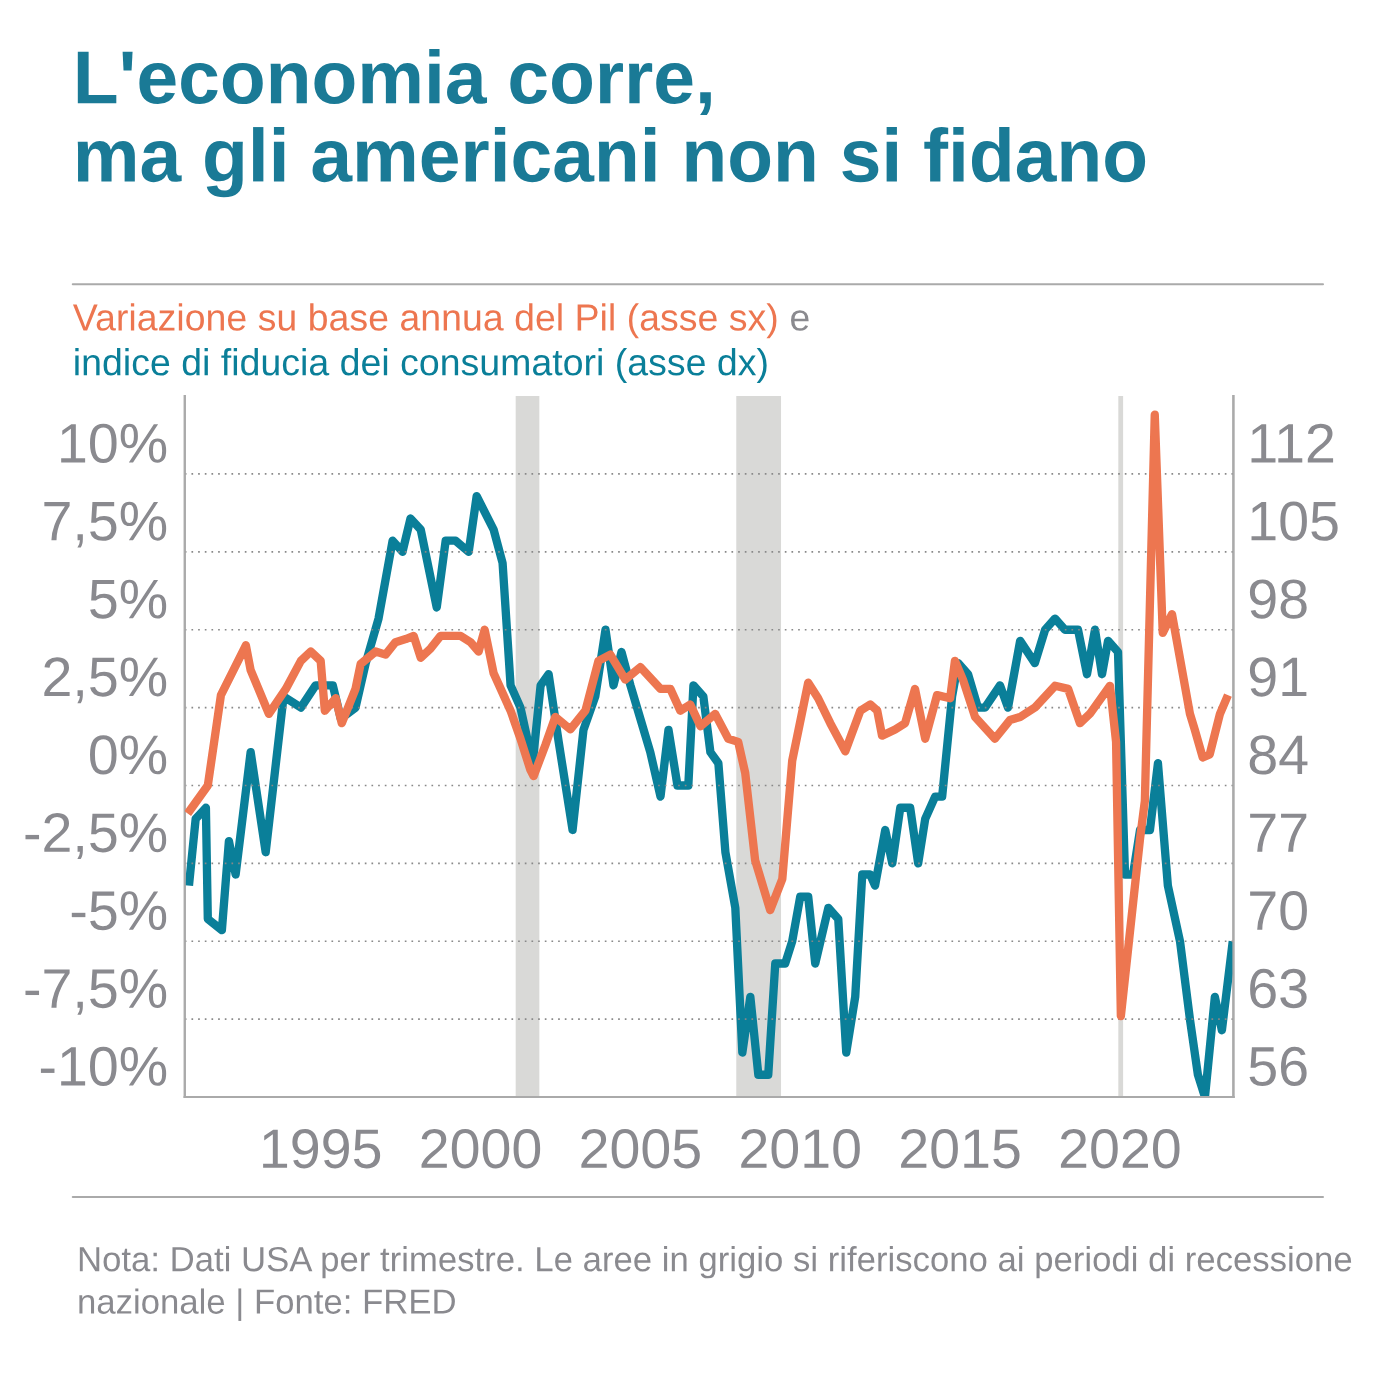  I want to click on y2-tick-label: 91, so click(1278, 677).